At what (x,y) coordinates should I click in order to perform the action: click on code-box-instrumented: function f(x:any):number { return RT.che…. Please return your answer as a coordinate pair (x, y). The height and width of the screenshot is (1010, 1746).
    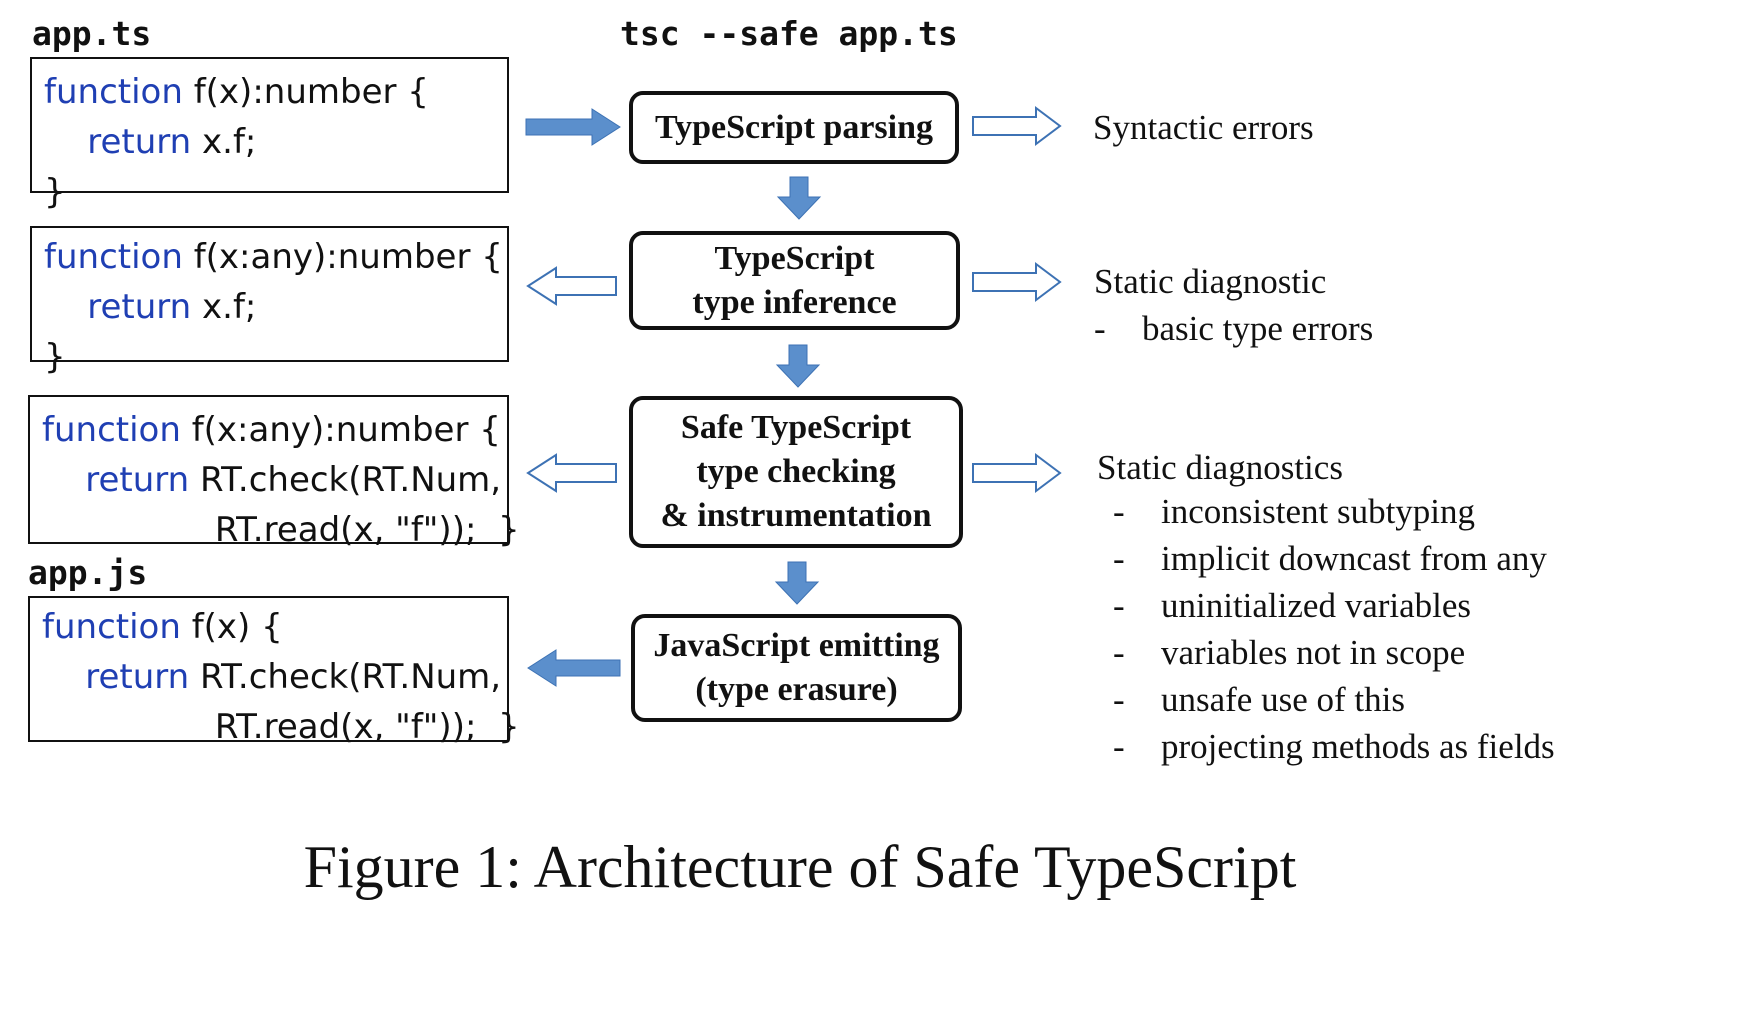
    Looking at the image, I should click on (274, 472).